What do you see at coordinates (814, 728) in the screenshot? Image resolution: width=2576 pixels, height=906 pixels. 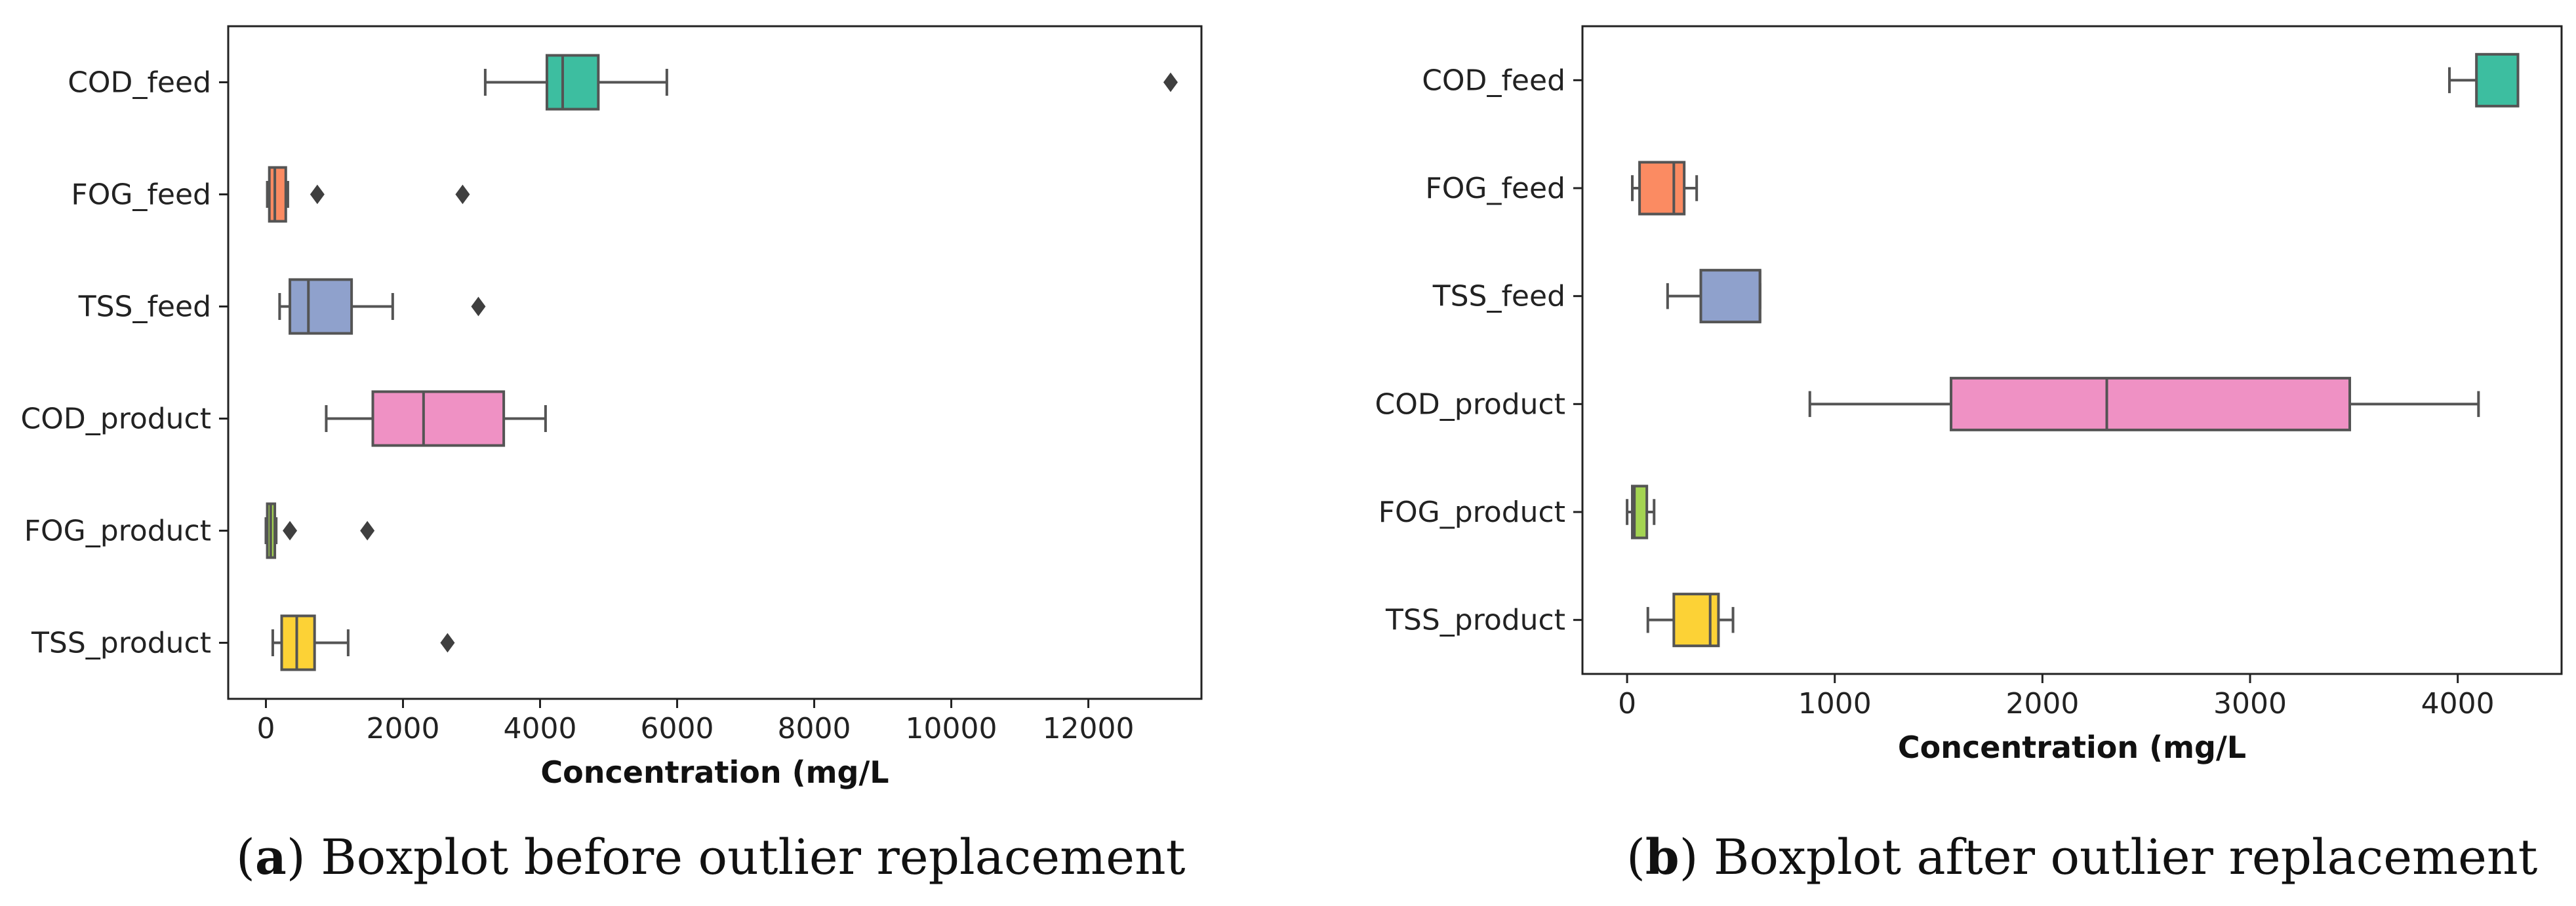 I see `x-tick-label-8000: 8000` at bounding box center [814, 728].